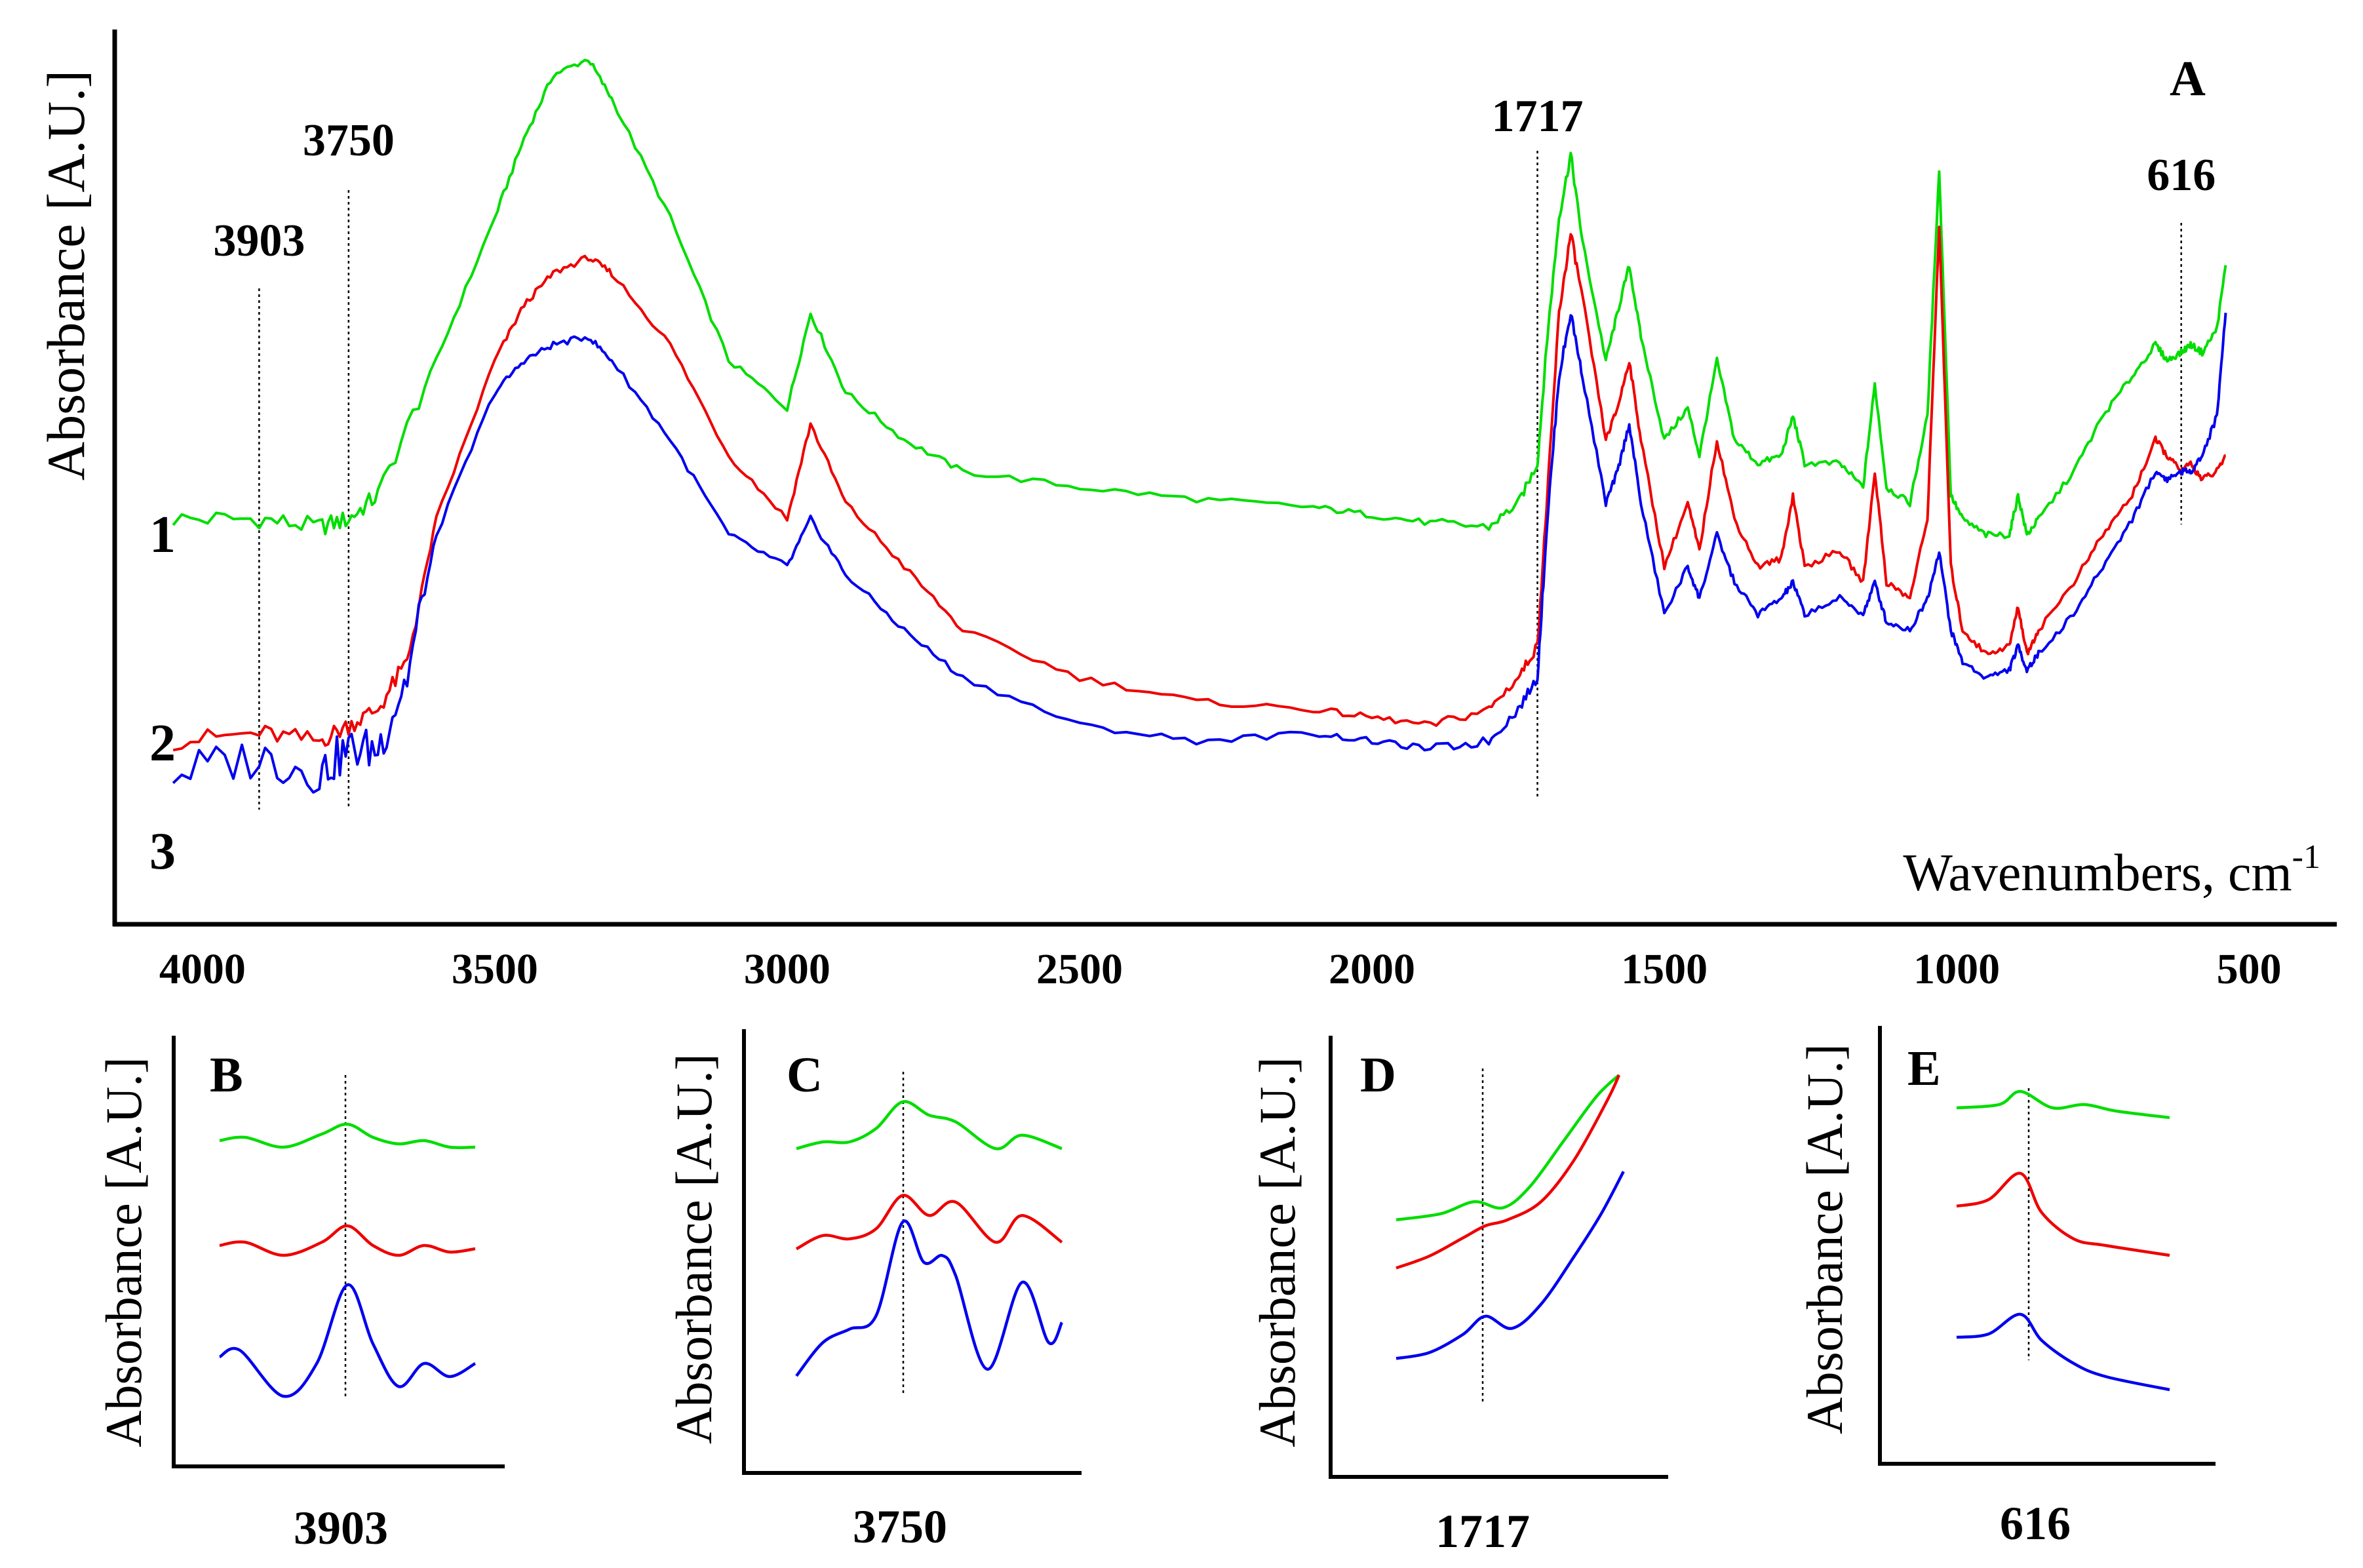 Image resolution: width=2363 pixels, height=1568 pixels. What do you see at coordinates (162, 851) in the screenshot?
I see `series-3-label: 3` at bounding box center [162, 851].